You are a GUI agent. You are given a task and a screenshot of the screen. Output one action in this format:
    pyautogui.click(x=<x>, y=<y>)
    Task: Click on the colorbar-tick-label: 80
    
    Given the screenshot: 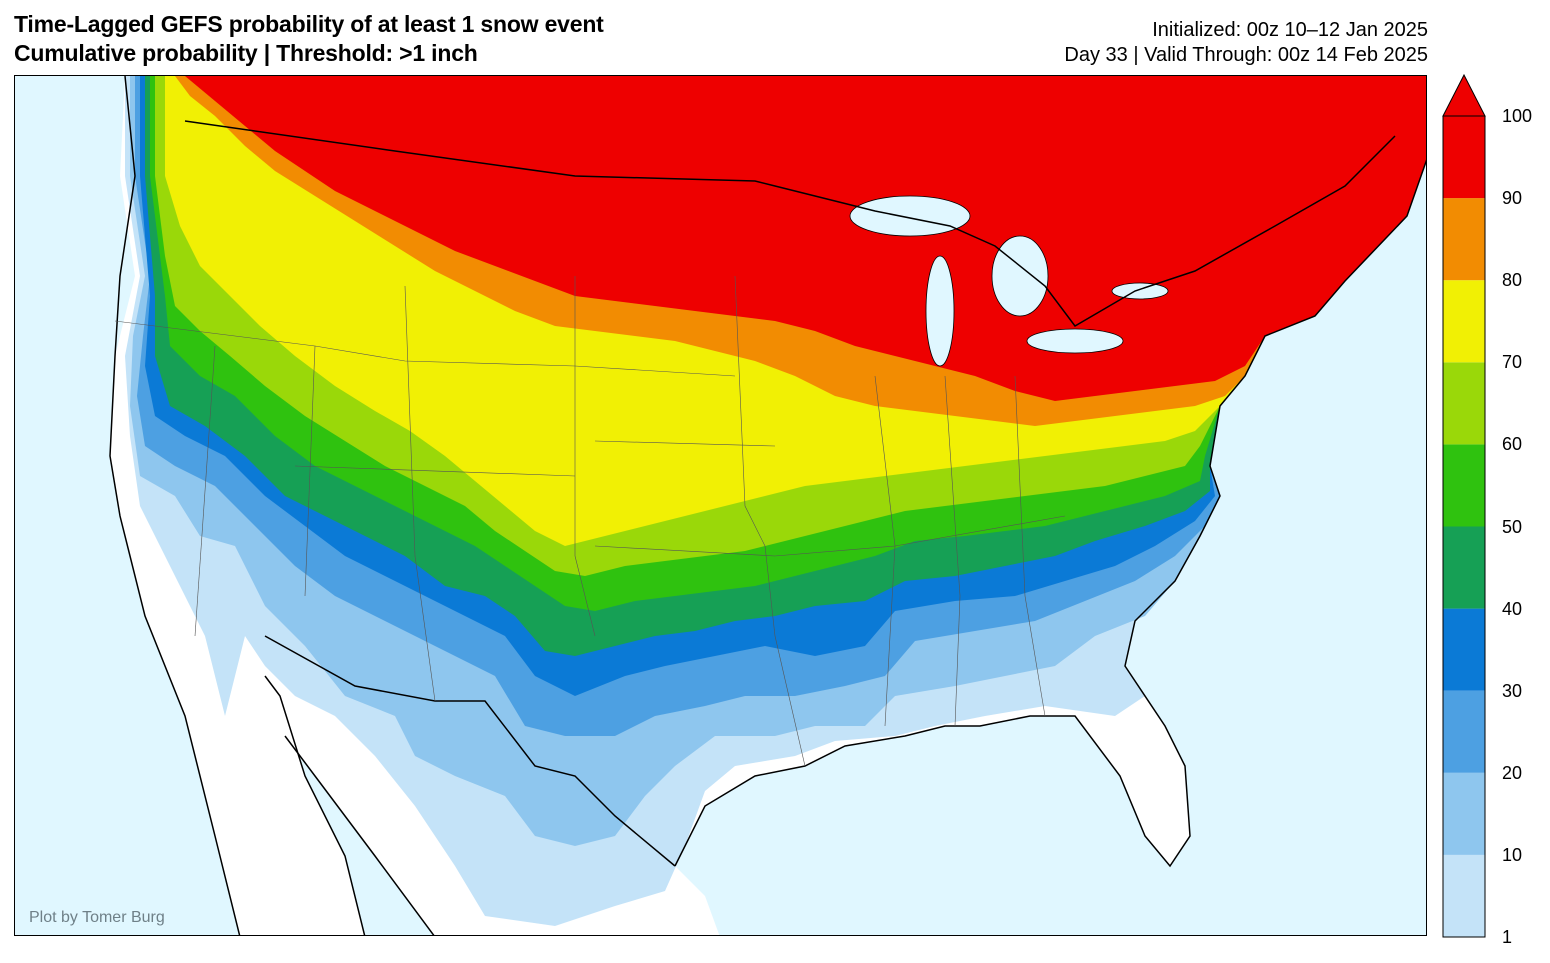 What is the action you would take?
    pyautogui.click(x=1512, y=280)
    